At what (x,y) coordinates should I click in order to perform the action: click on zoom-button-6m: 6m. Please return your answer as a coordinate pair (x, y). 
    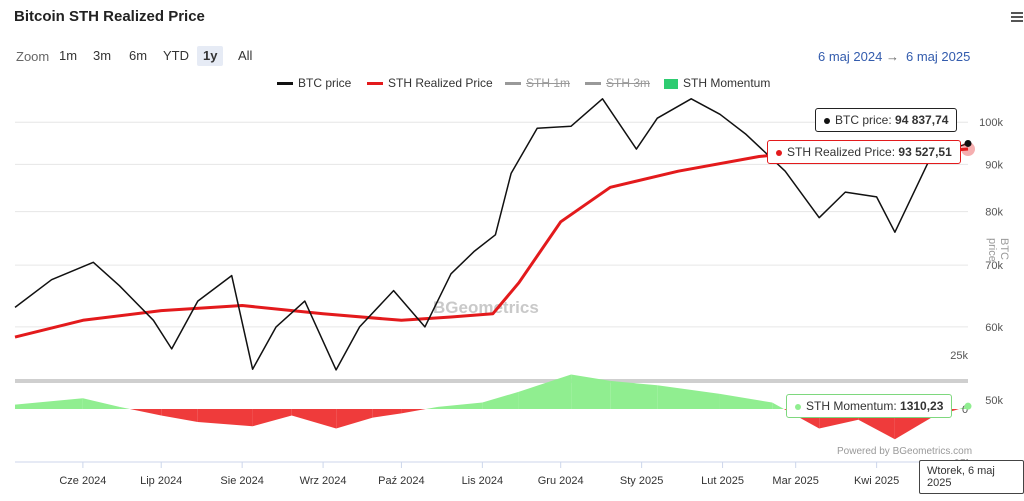
    Looking at the image, I should click on (138, 55).